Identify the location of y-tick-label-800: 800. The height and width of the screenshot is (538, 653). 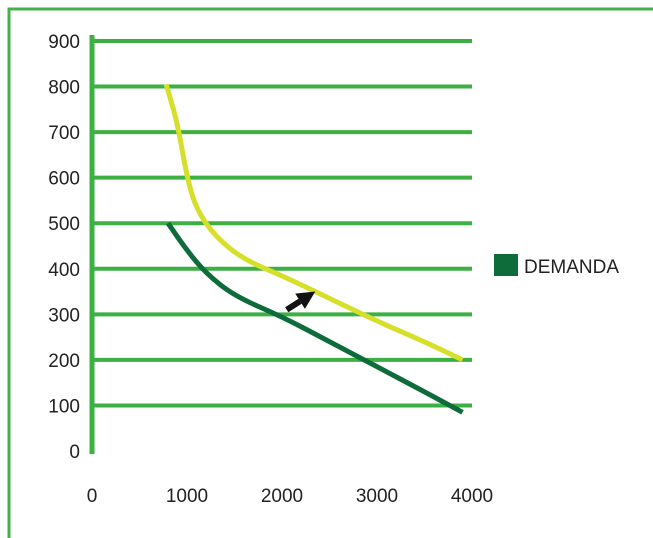
(64, 88).